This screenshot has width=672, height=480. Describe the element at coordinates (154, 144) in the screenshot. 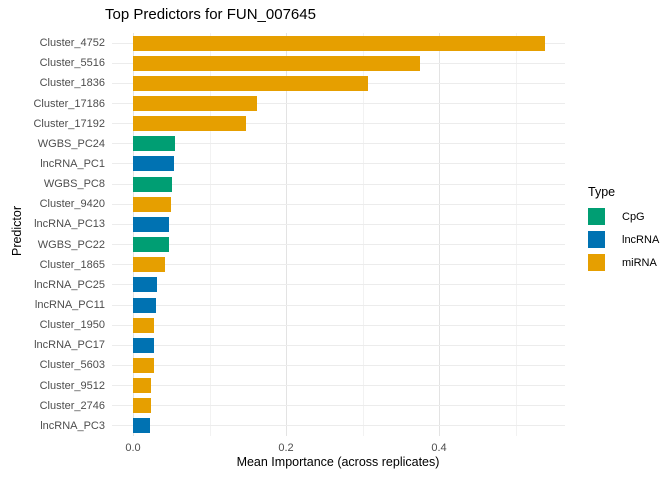

I see `bar-WGBS_PC24` at that location.